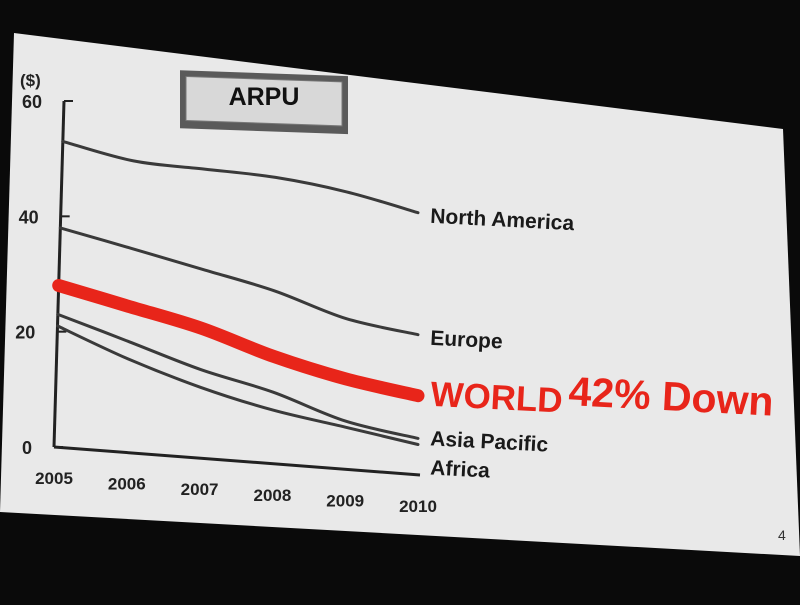 This screenshot has height=605, width=800. What do you see at coordinates (466, 340) in the screenshot?
I see `series-label-europe: Europe` at bounding box center [466, 340].